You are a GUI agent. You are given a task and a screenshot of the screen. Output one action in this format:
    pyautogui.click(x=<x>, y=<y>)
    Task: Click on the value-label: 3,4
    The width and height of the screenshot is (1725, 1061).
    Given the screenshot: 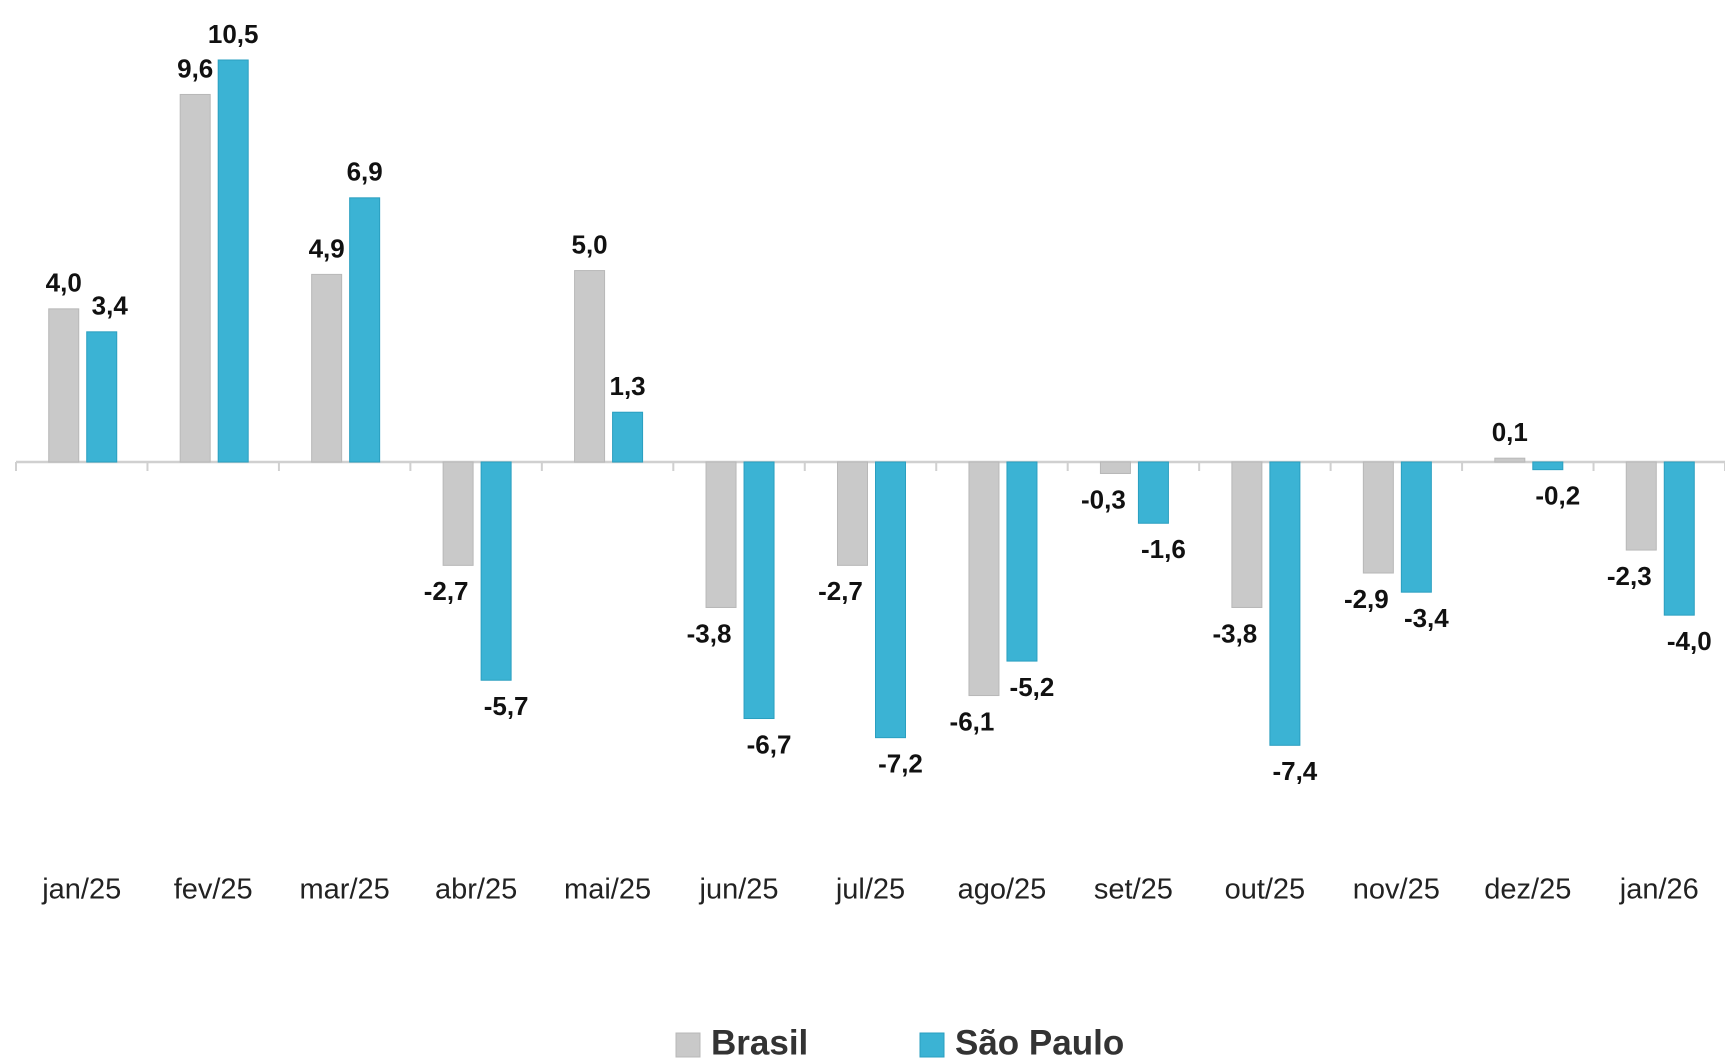 What is the action you would take?
    pyautogui.click(x=110, y=306)
    